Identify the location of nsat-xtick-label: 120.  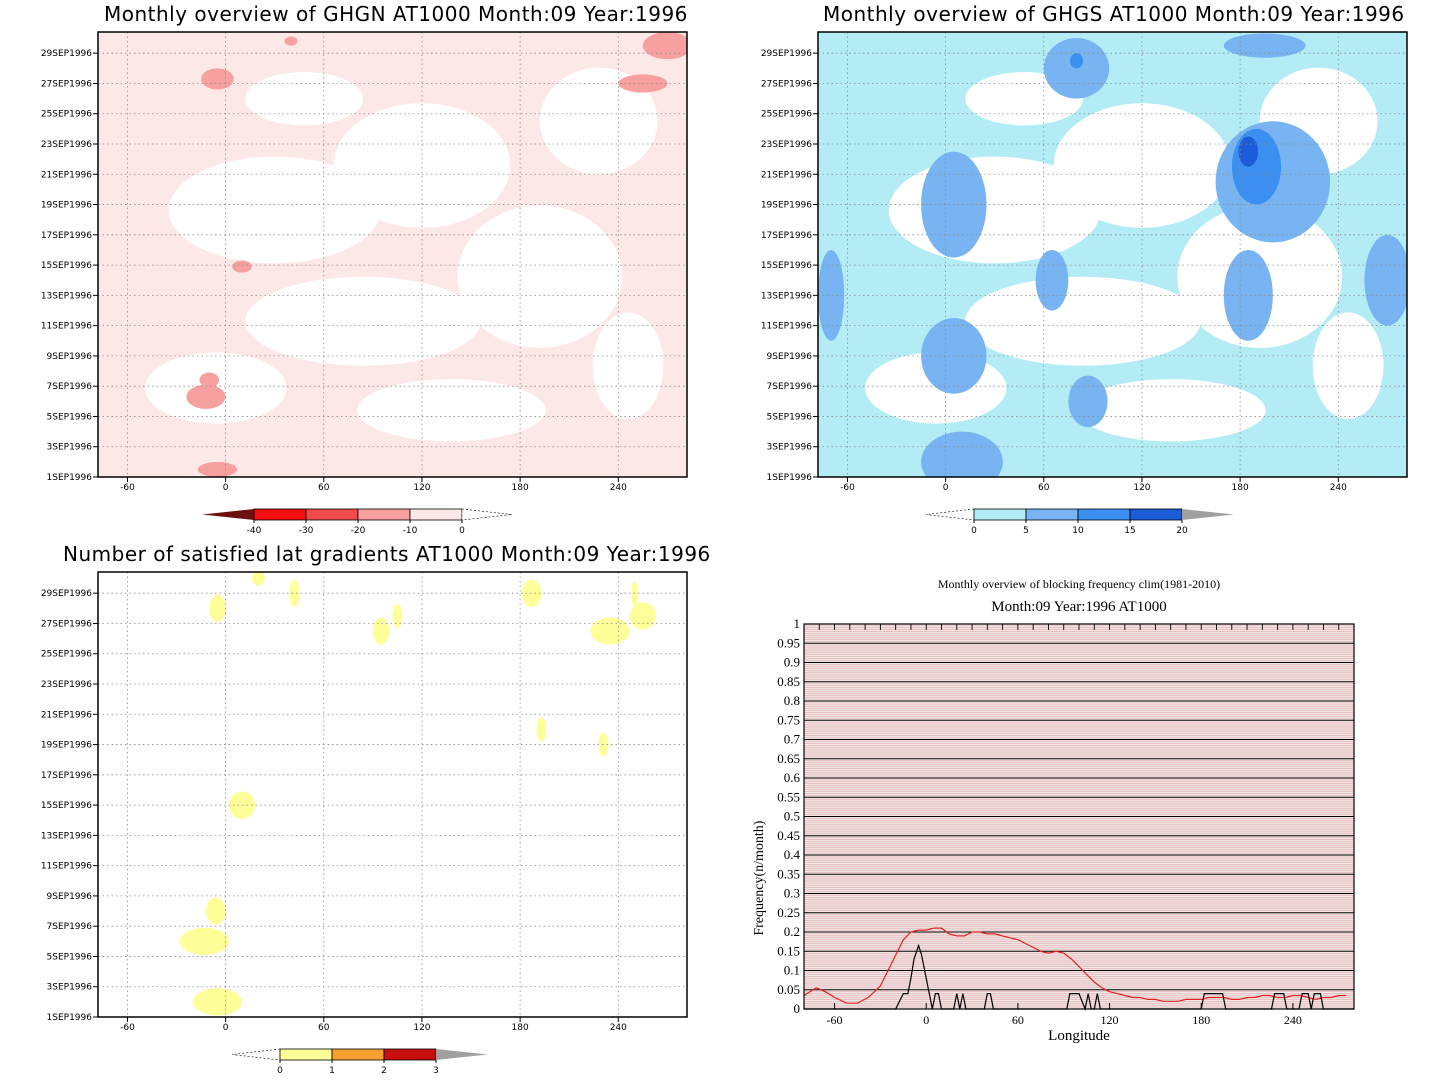
(421, 1028).